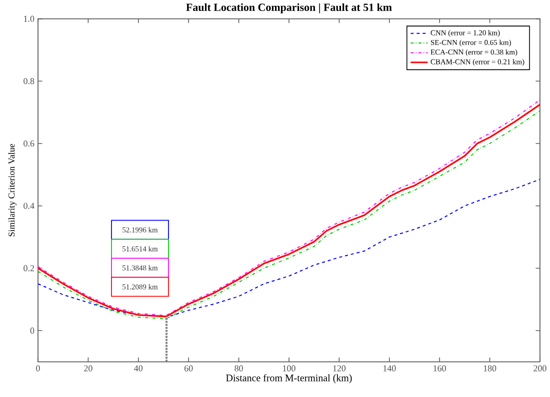 The image size is (550, 397). What do you see at coordinates (389, 368) in the screenshot?
I see `x-tick-label: 140` at bounding box center [389, 368].